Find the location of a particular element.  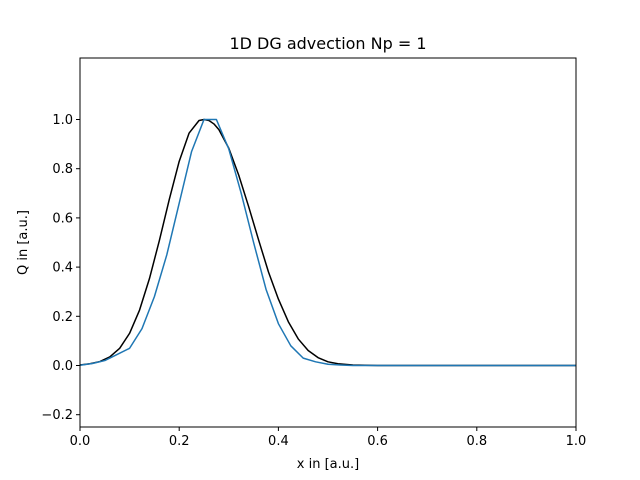

x-tick-label: 1.0 is located at coordinates (576, 441).